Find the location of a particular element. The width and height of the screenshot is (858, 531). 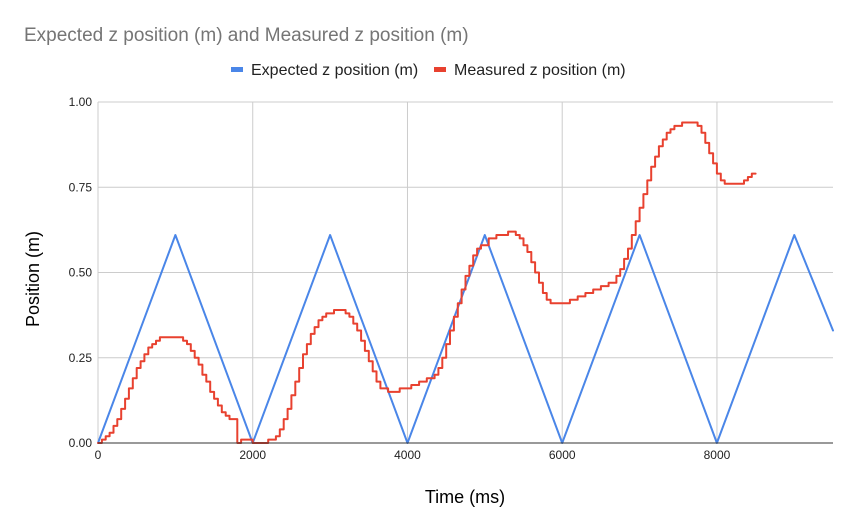

legend-label-expected: Expected z position (m) is located at coordinates (334, 70).